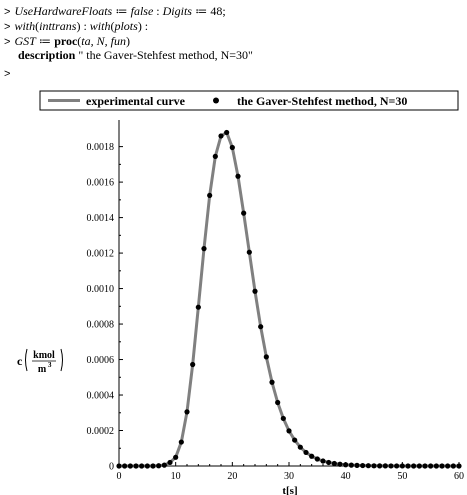 This screenshot has width=467, height=495. What do you see at coordinates (61, 360) in the screenshot?
I see `y-label-right-bracket` at bounding box center [61, 360].